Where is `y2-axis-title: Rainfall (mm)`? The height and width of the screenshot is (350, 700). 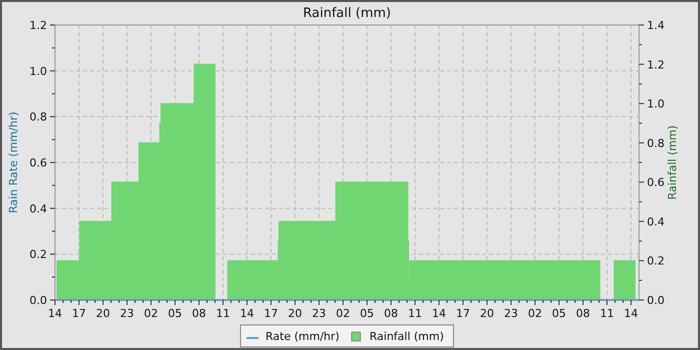
y2-axis-title: Rainfall (mm) is located at coordinates (672, 162).